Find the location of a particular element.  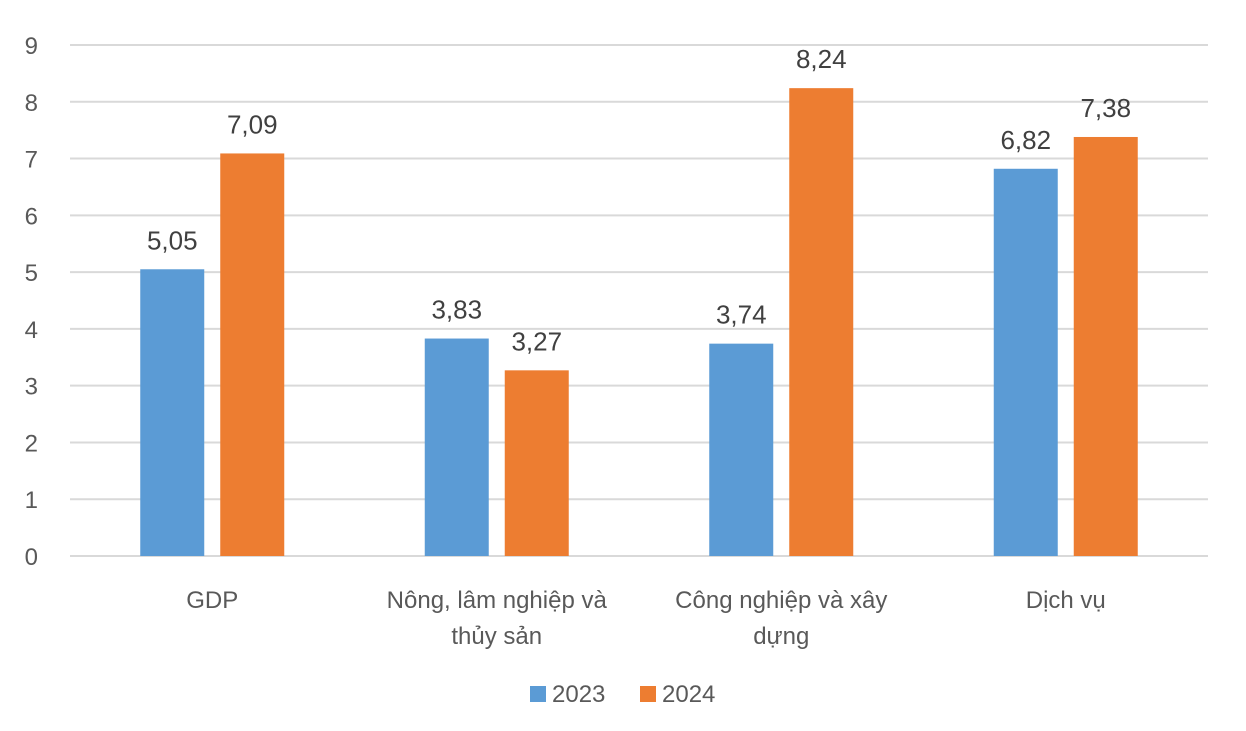

category-label-line: thủy sản is located at coordinates (496, 636).